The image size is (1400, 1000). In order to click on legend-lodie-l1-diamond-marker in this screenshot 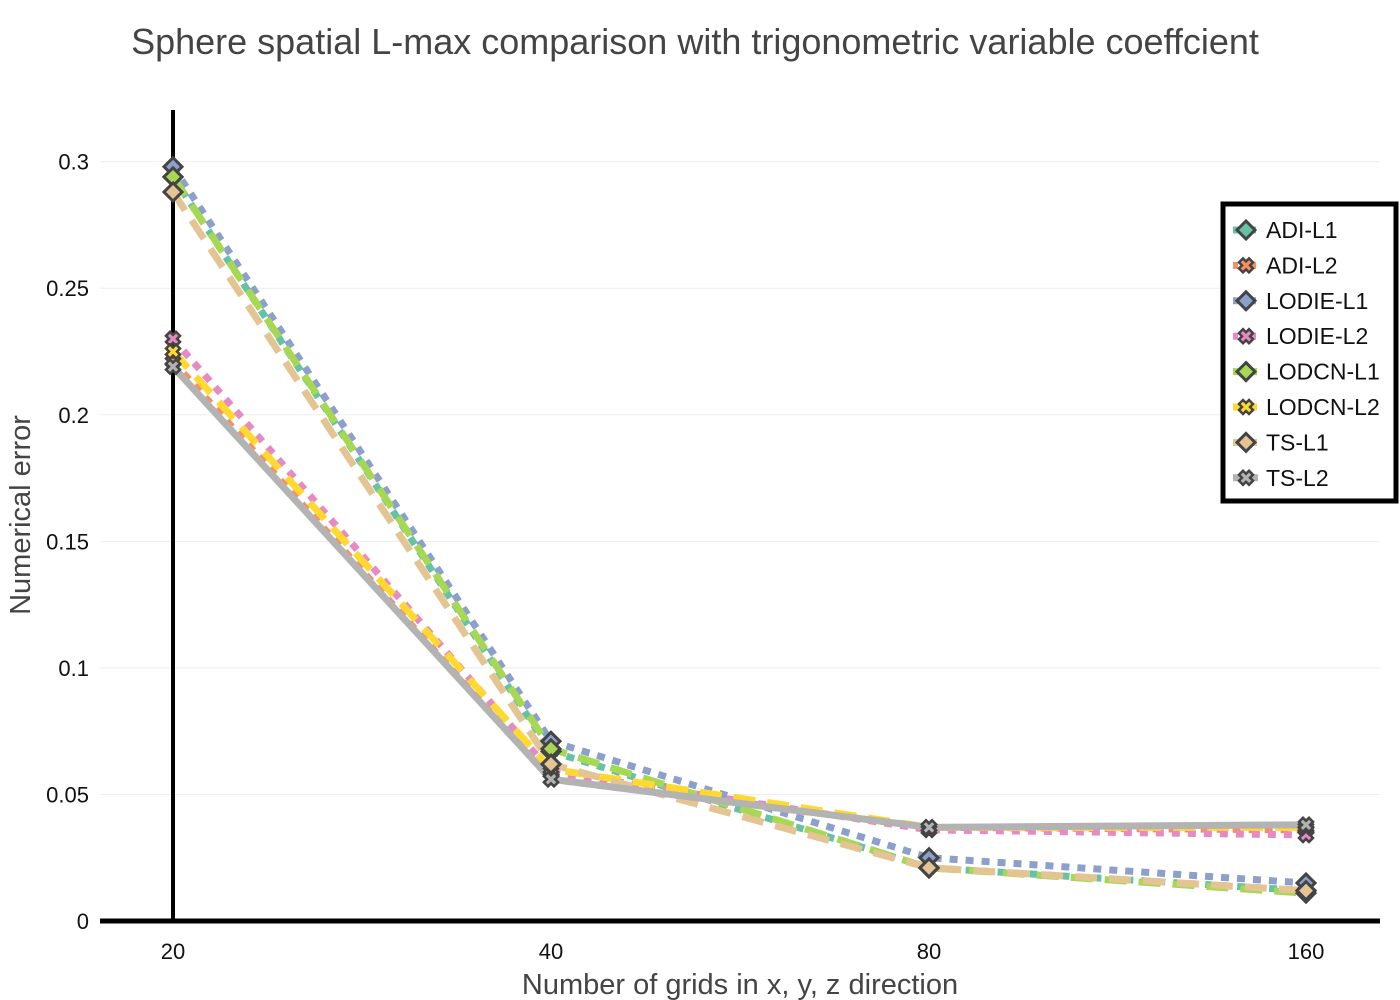, I will do `click(1246, 300)`.